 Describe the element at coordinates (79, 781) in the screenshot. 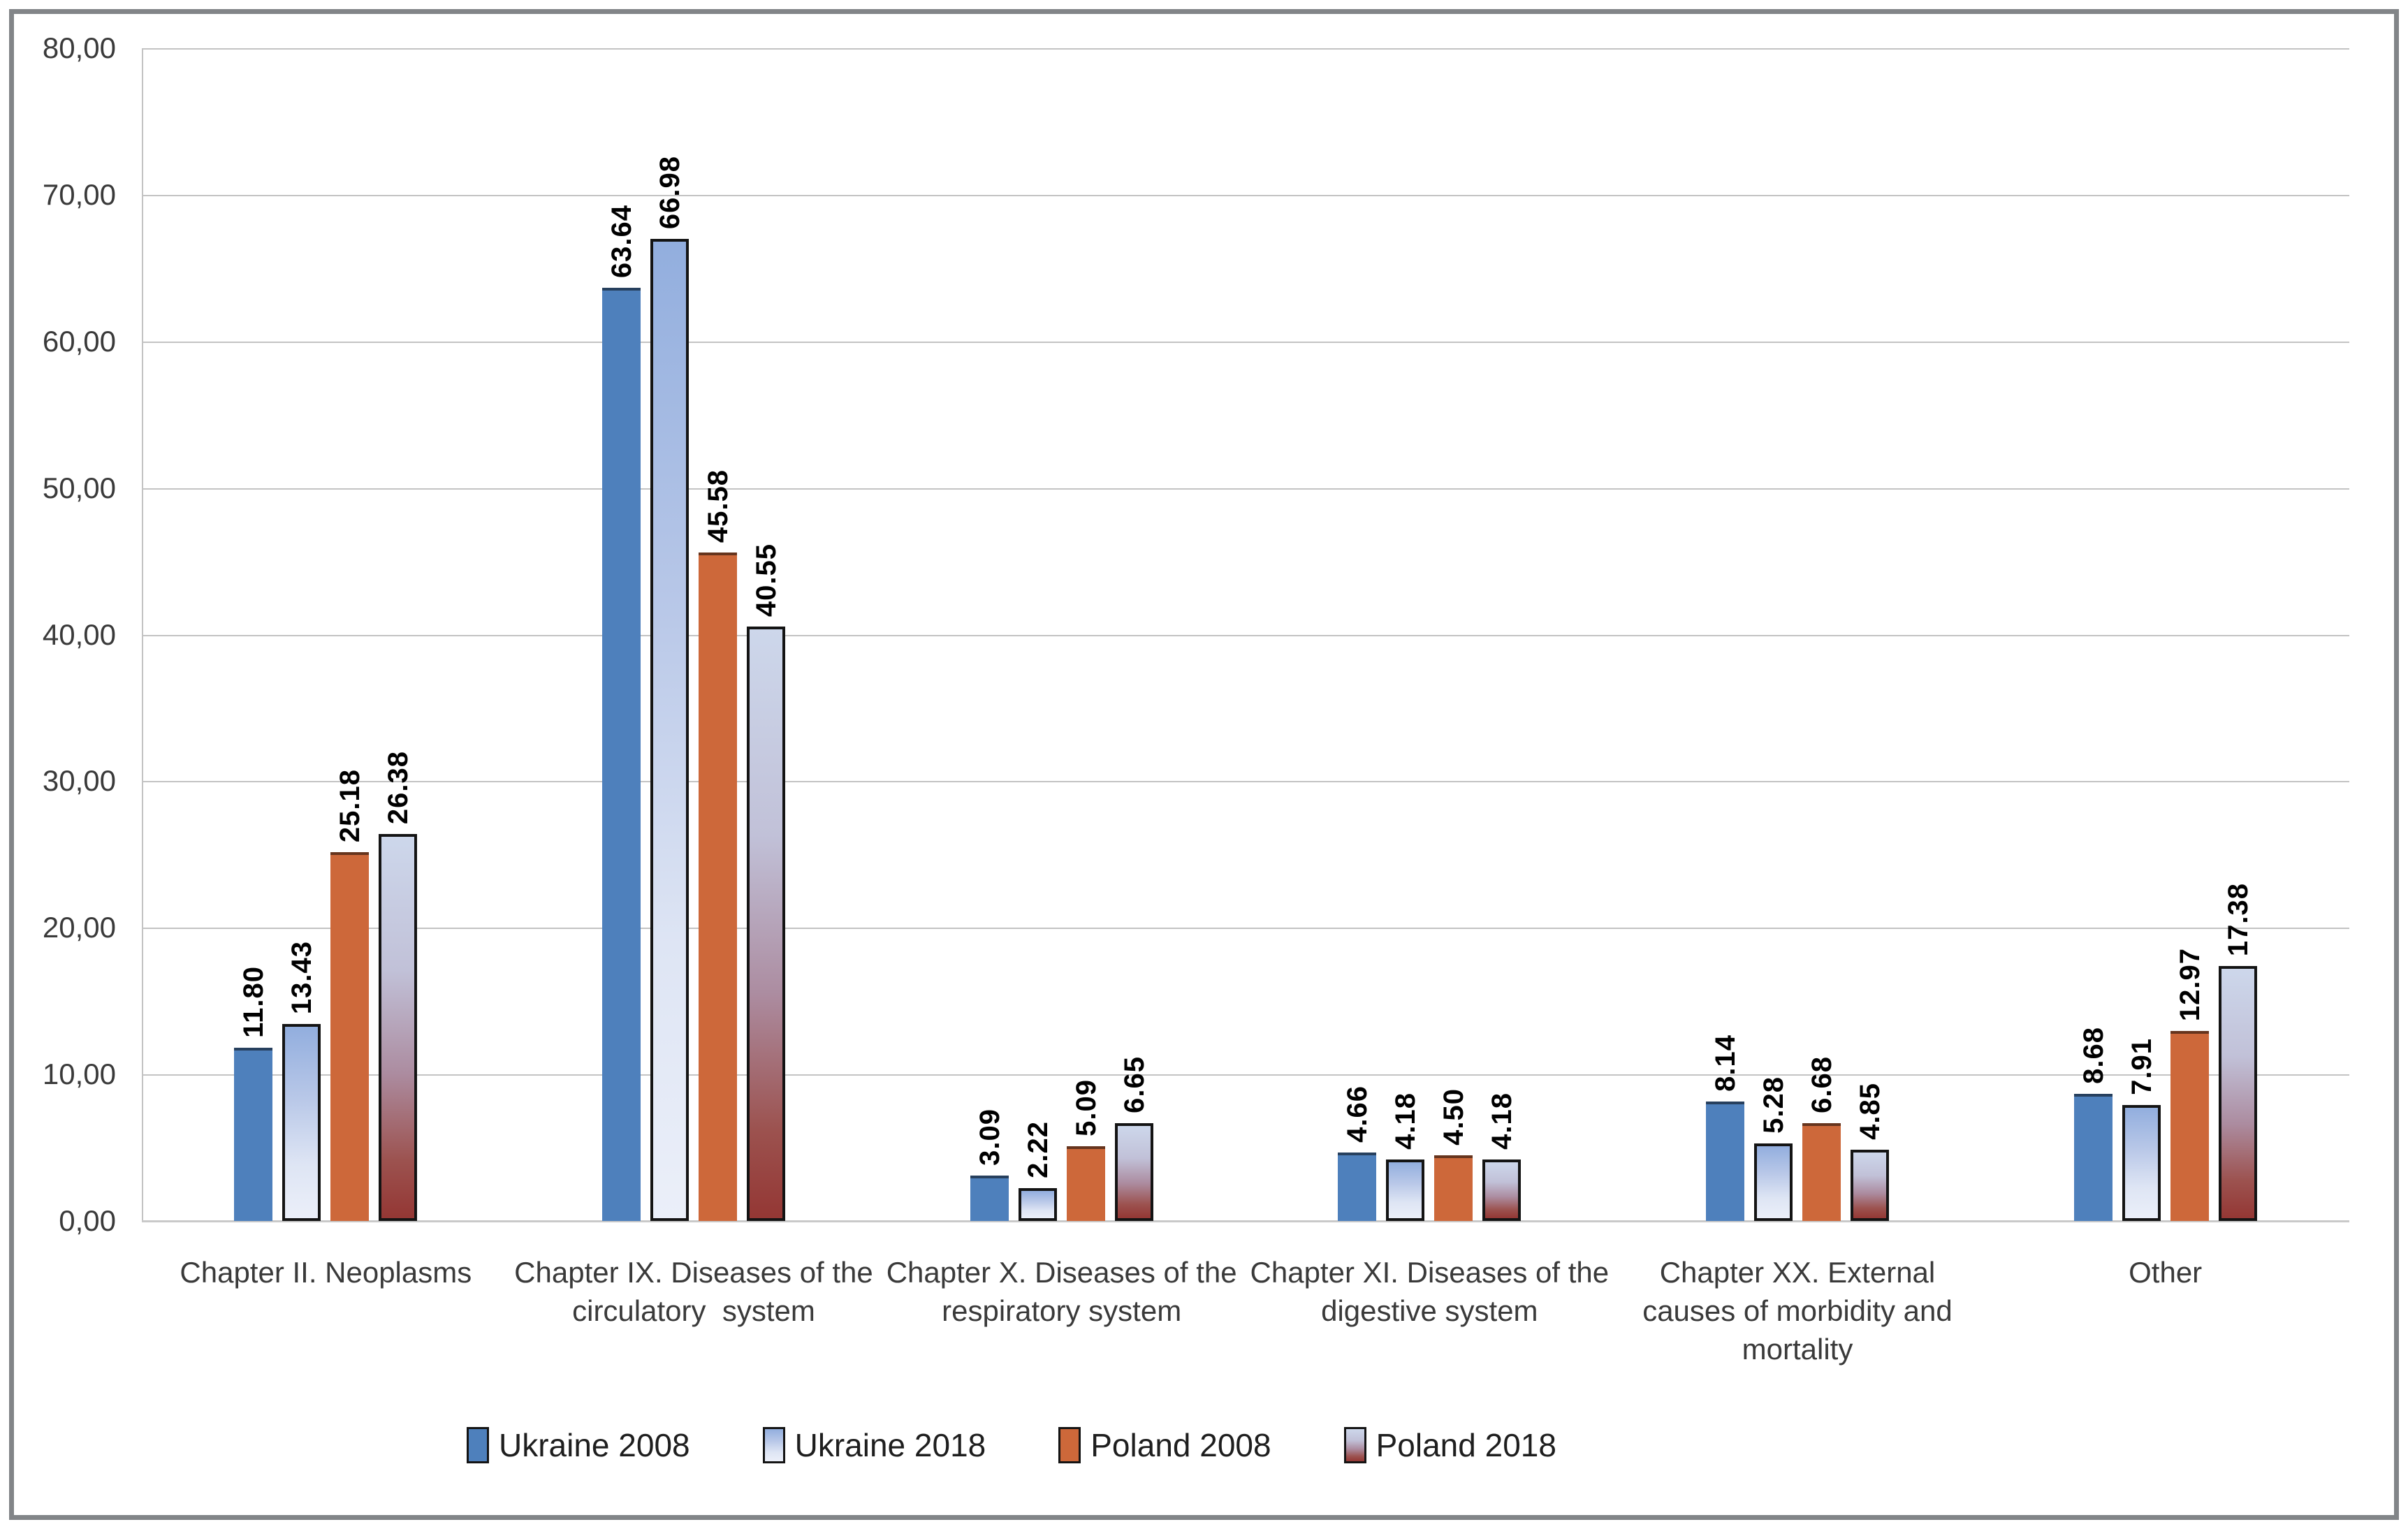

I see `y-axis-tick-label: 30,00` at that location.